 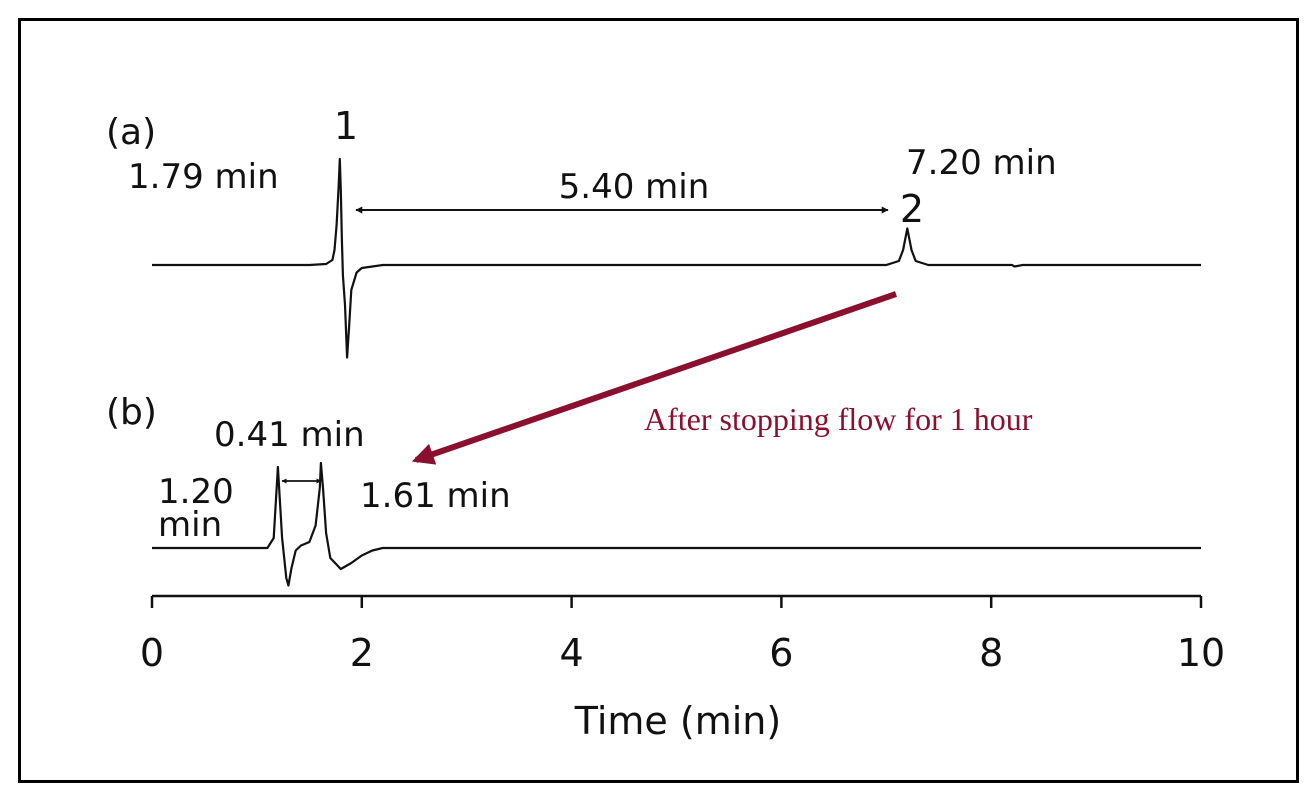 What do you see at coordinates (346, 126) in the screenshot?
I see `peak-1-number: 1` at bounding box center [346, 126].